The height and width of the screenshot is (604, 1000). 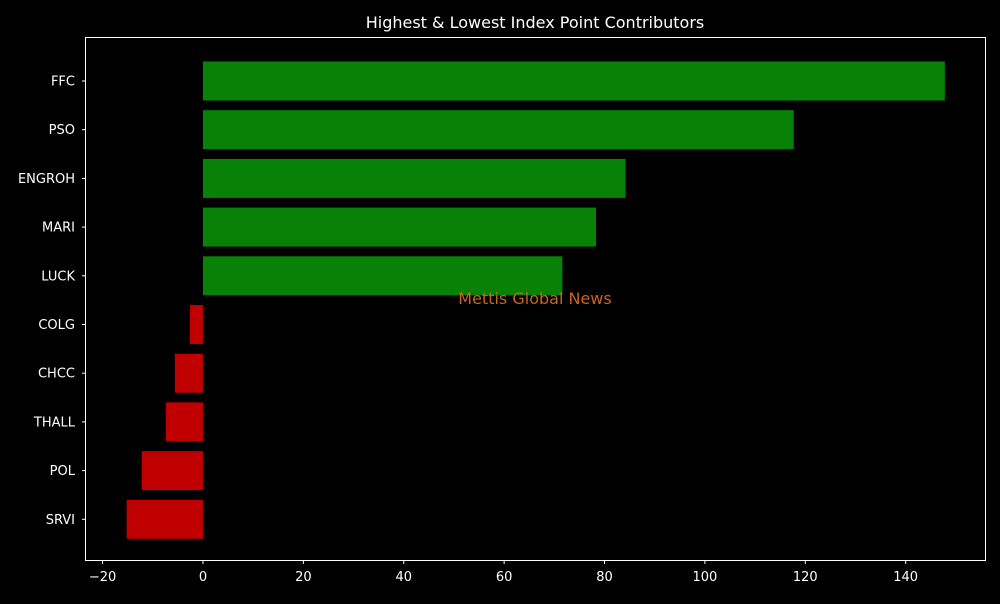 I want to click on x-tick-label: 80, so click(x=604, y=577).